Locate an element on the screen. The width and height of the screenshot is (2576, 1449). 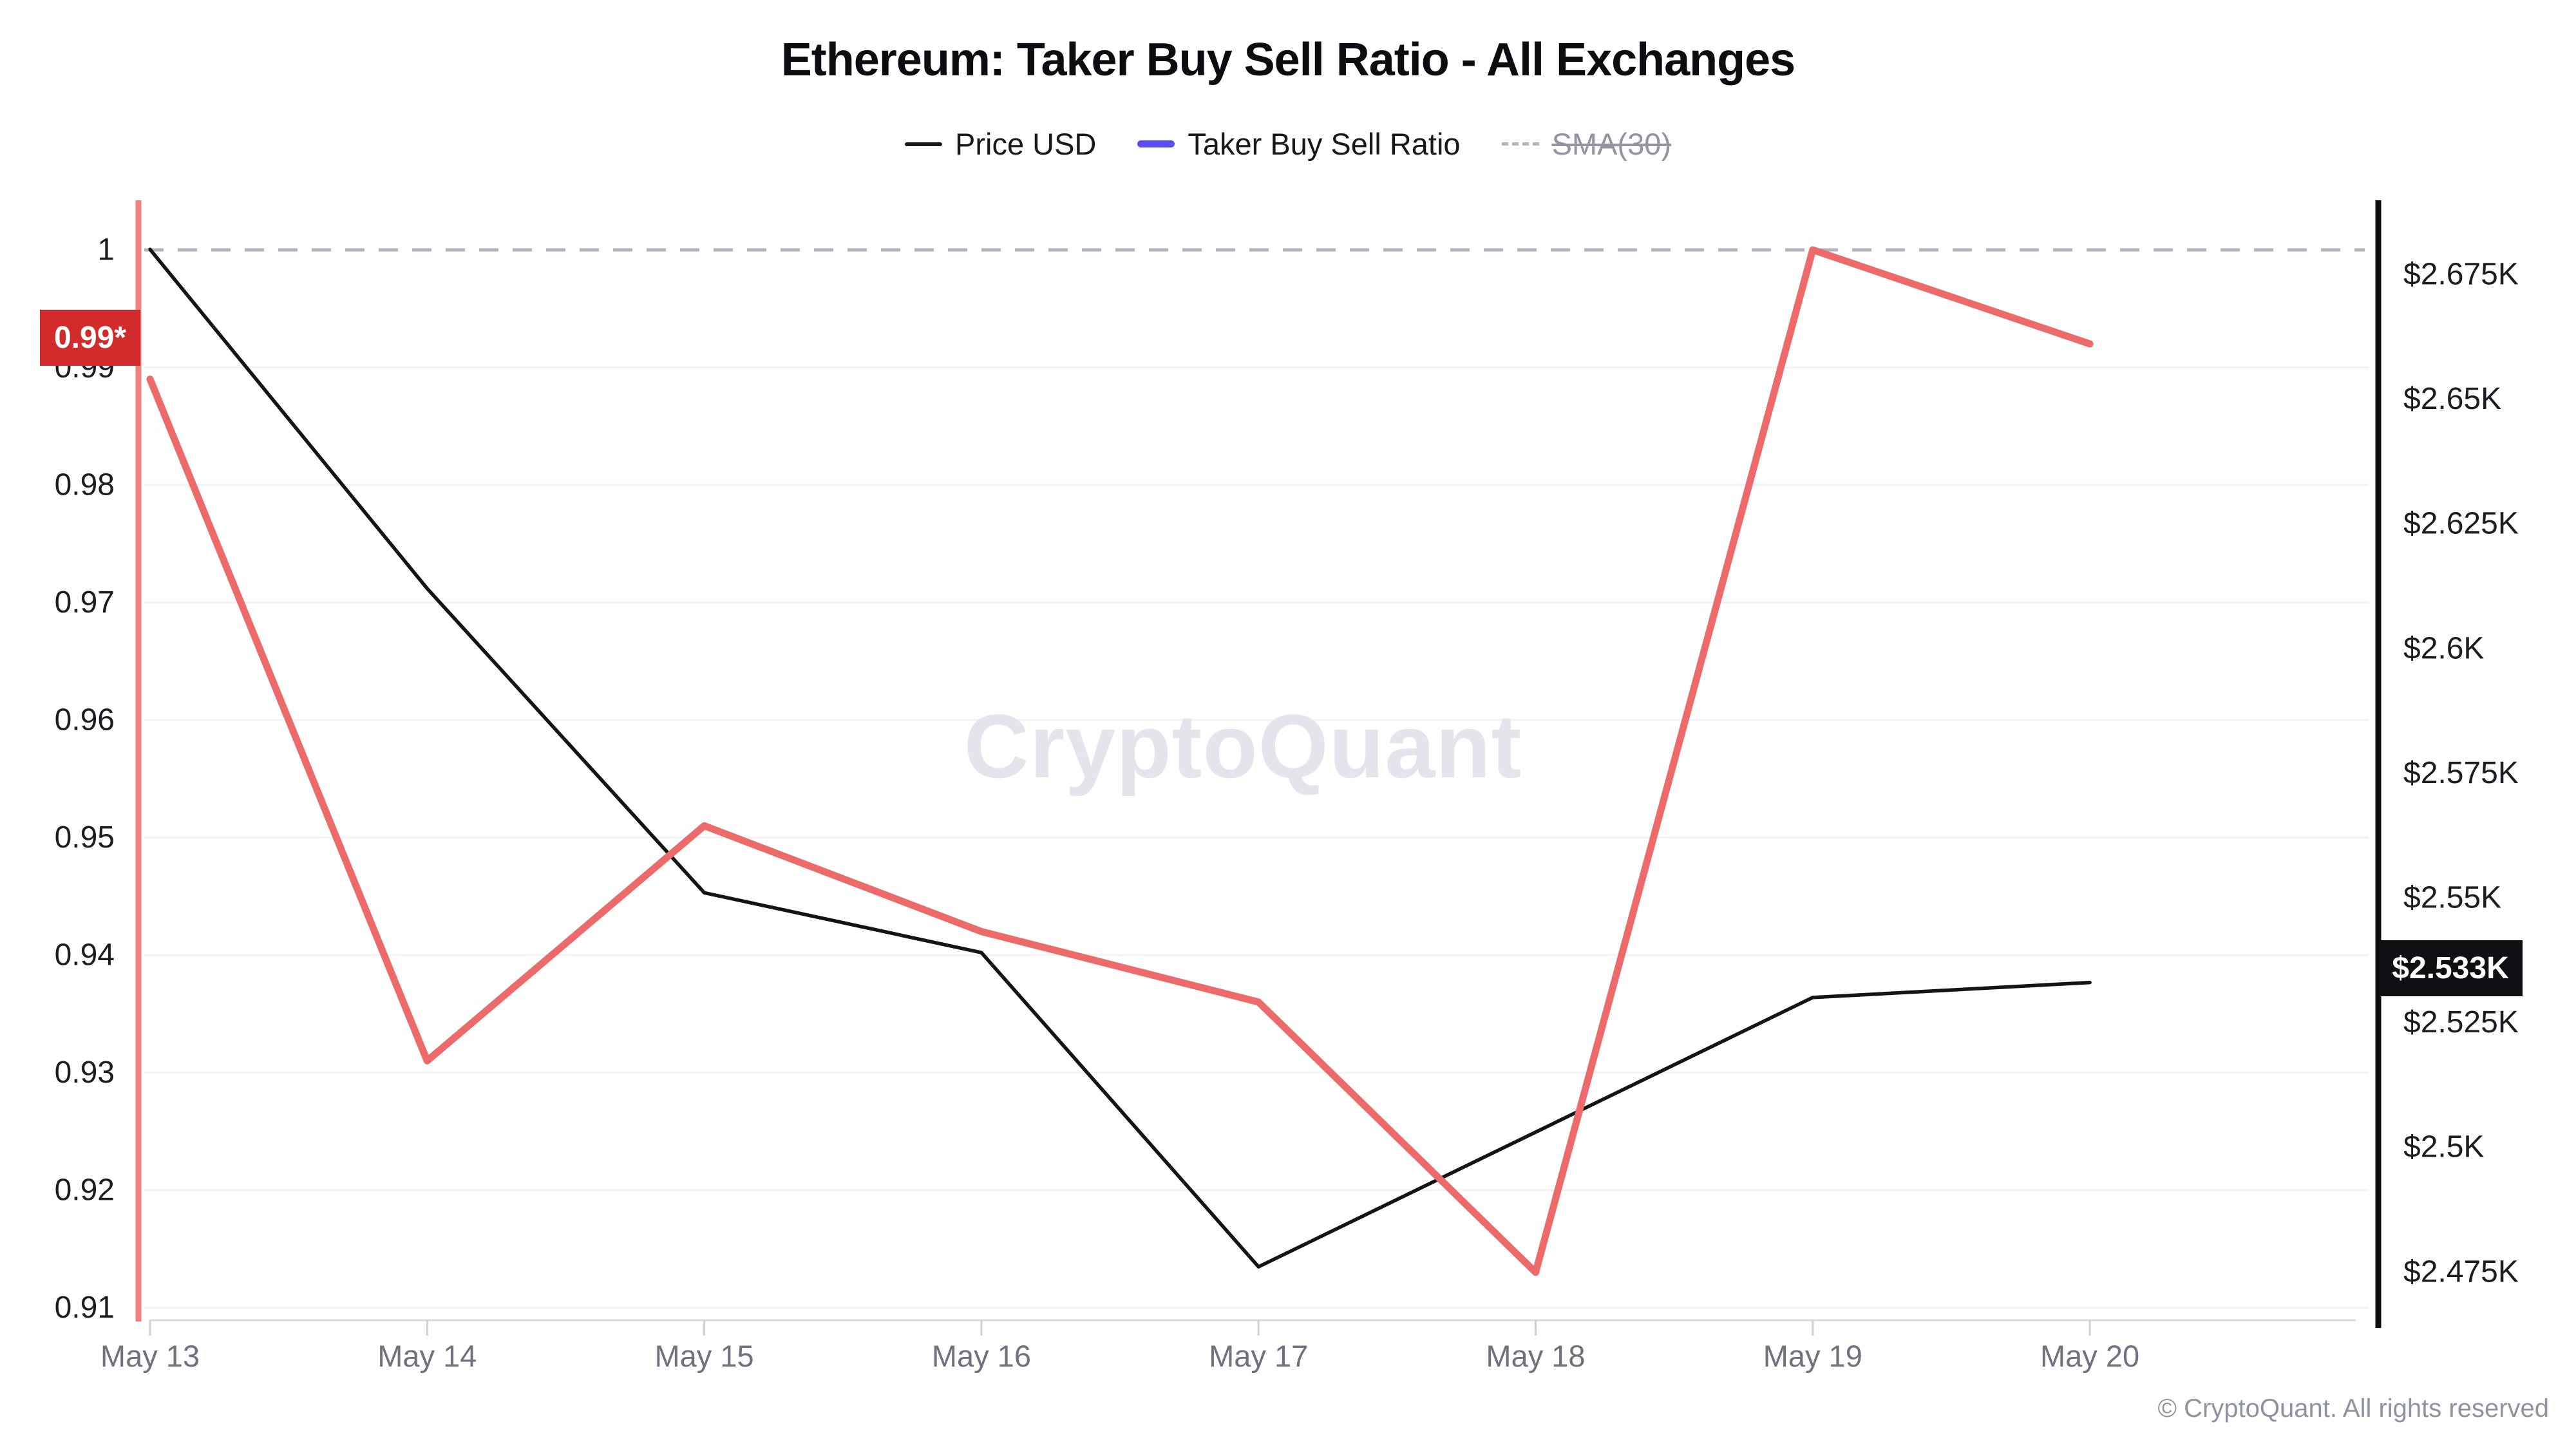
left-axis-tick-label: 0.96 is located at coordinates (85, 720).